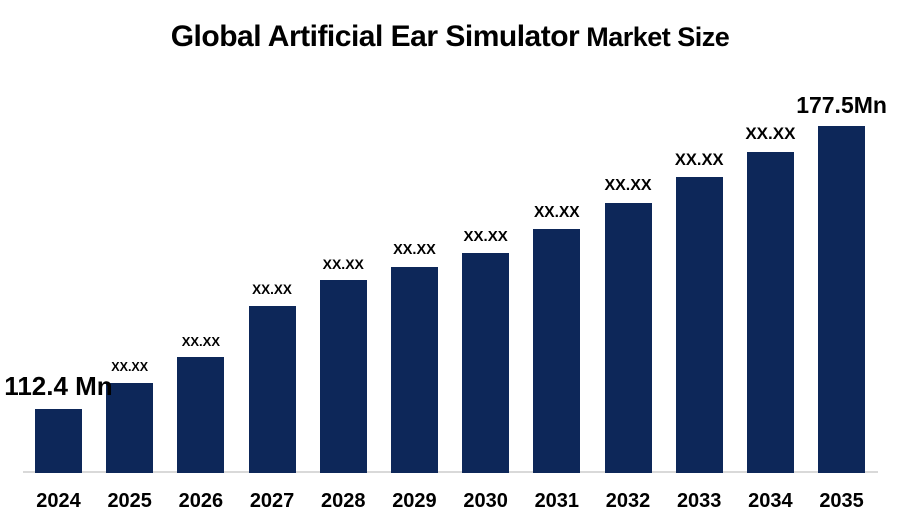 The image size is (900, 525). Describe the element at coordinates (628, 501) in the screenshot. I see `x-axis-label: 2032` at that location.